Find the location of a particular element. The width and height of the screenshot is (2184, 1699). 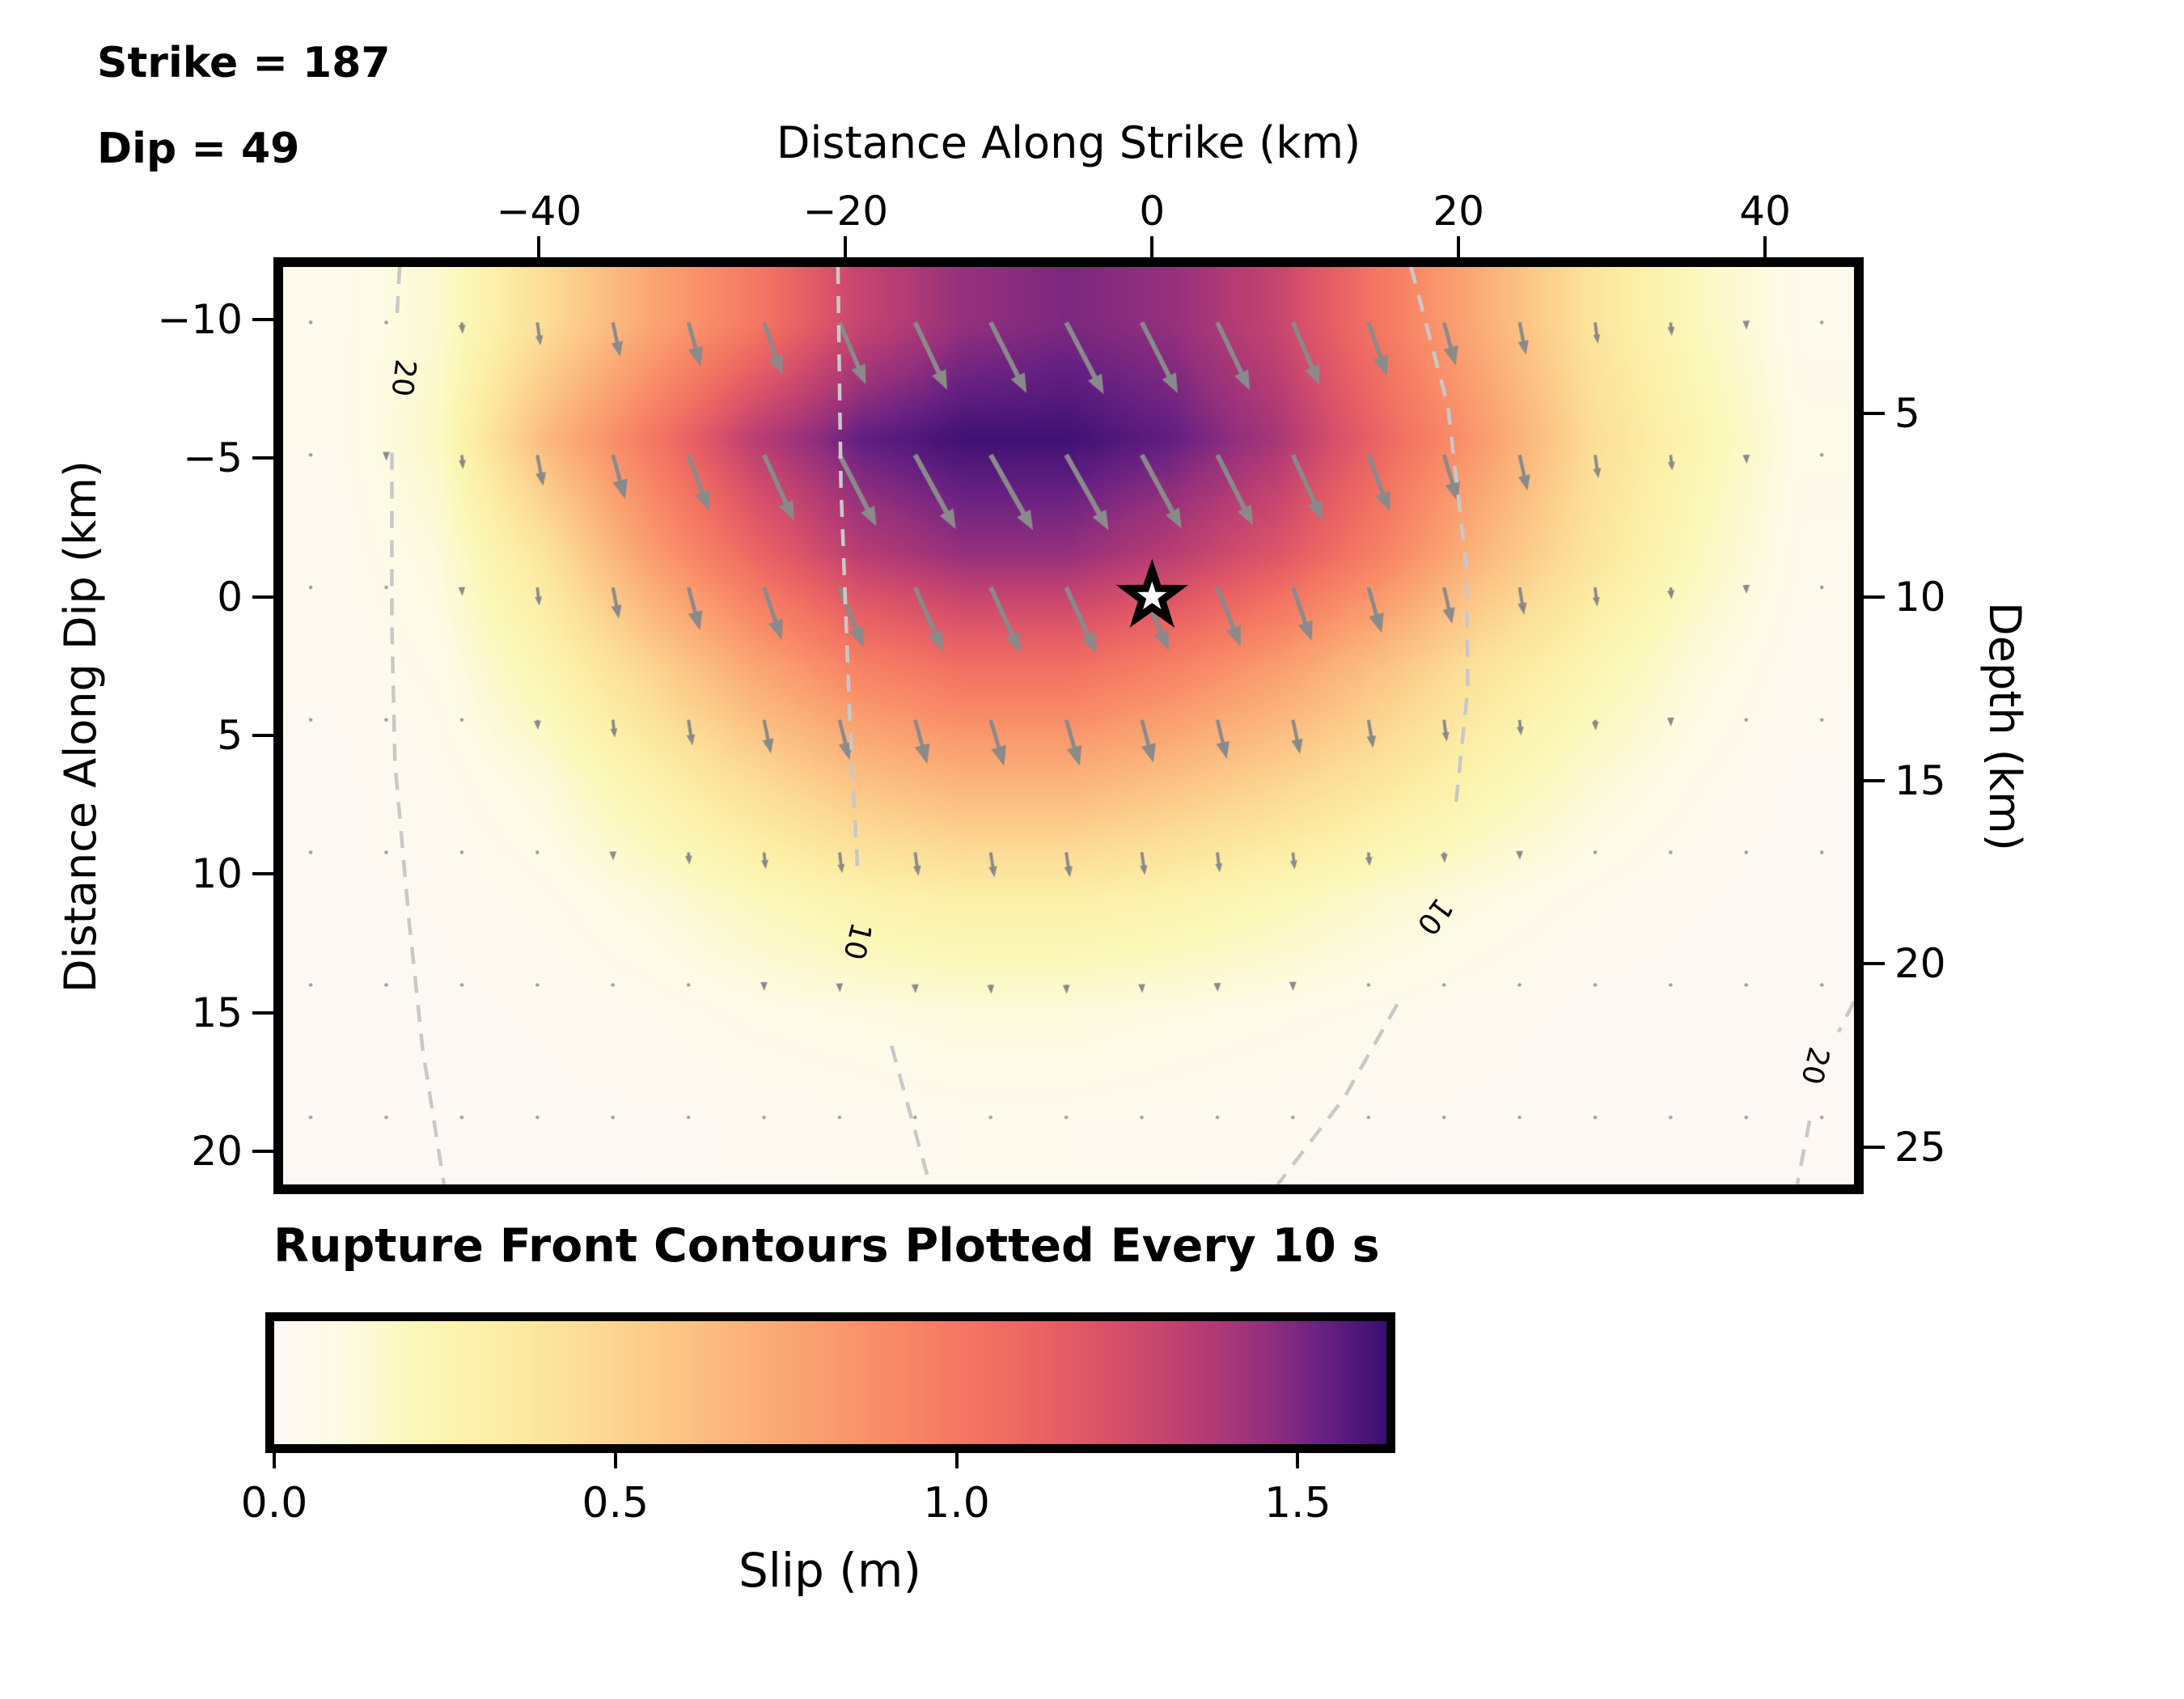

colorbar-label: Slip (m) is located at coordinates (830, 1570).